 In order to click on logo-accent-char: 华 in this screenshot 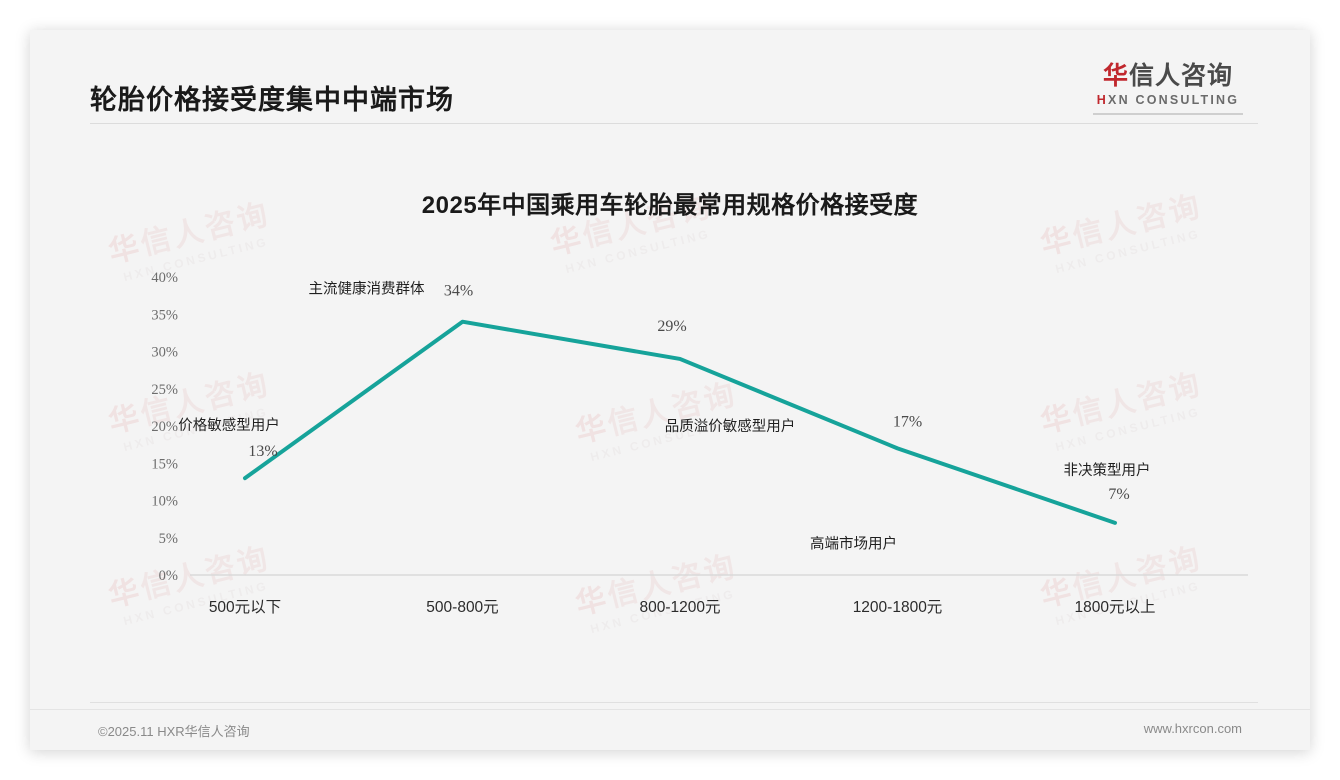, I will do `click(1115, 76)`.